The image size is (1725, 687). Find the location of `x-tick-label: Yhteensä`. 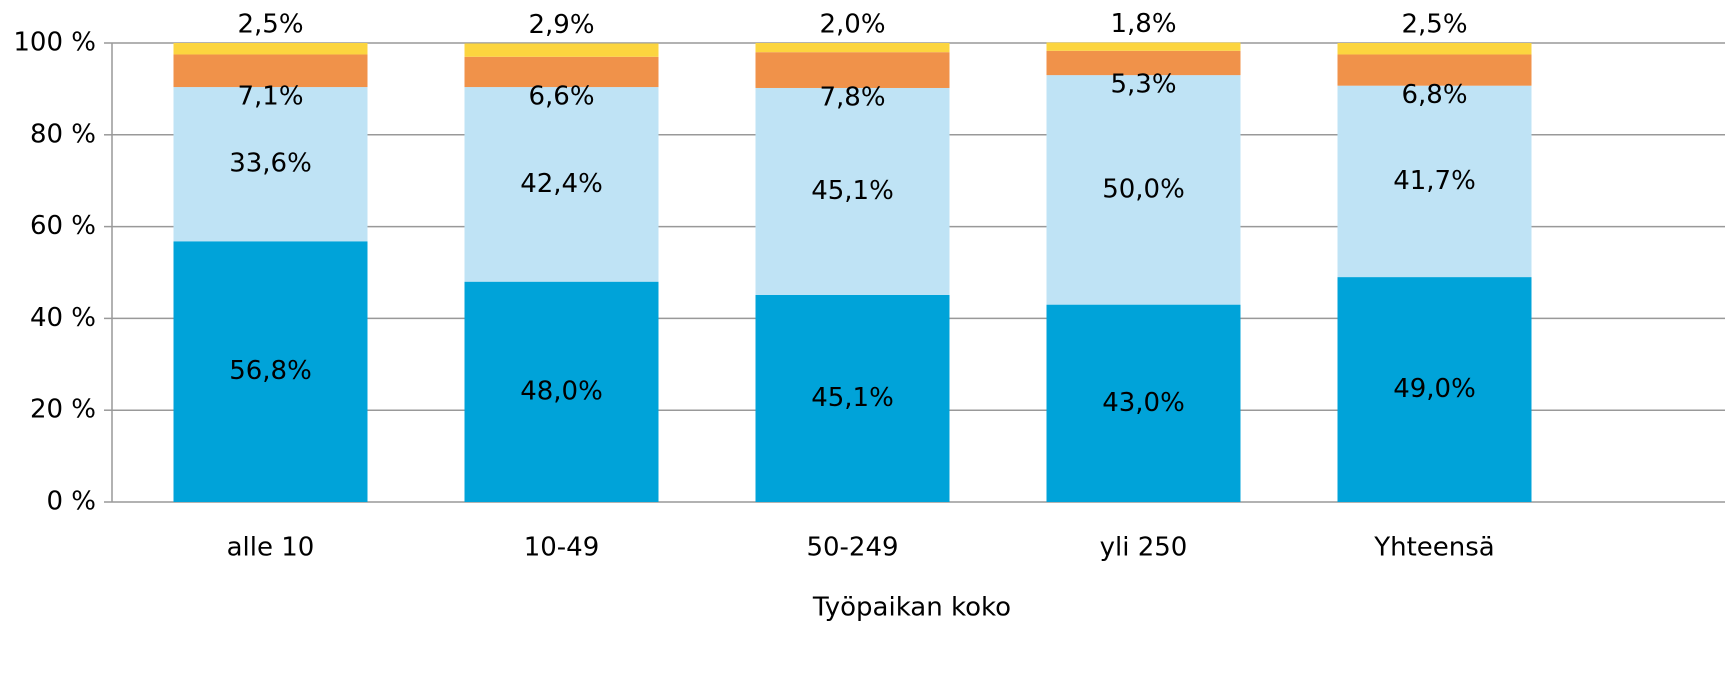

x-tick-label: Yhteensä is located at coordinates (1434, 548).